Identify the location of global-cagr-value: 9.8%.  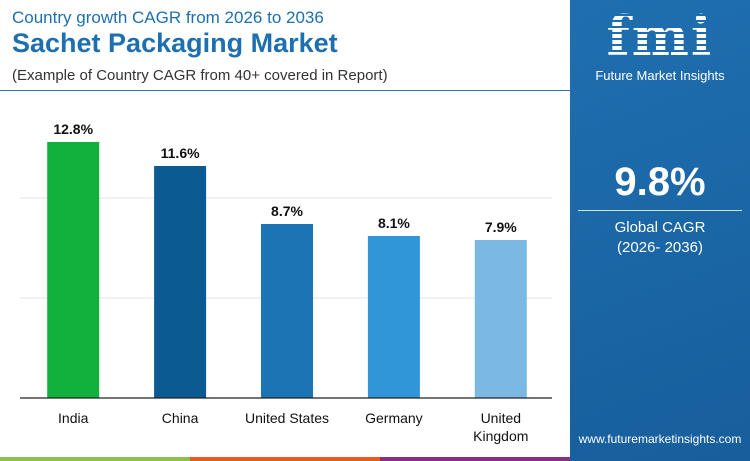
(660, 182).